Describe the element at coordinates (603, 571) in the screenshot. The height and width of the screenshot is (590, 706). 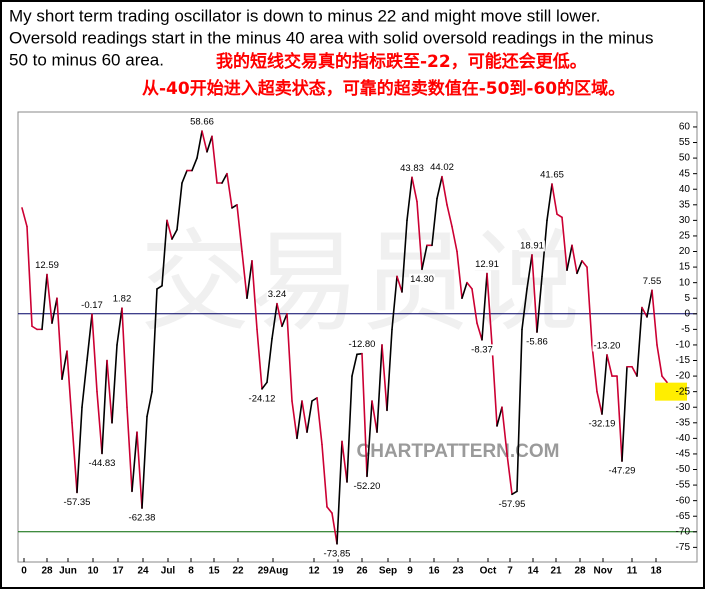
I see `x-tick-label: Nov` at that location.